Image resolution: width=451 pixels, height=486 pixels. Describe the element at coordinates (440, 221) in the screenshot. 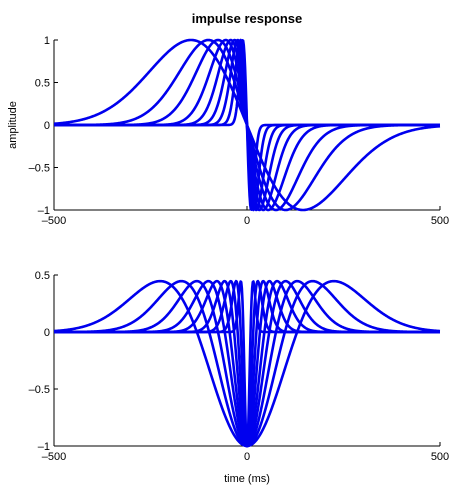

I see `top-x-tick-label: 500` at that location.